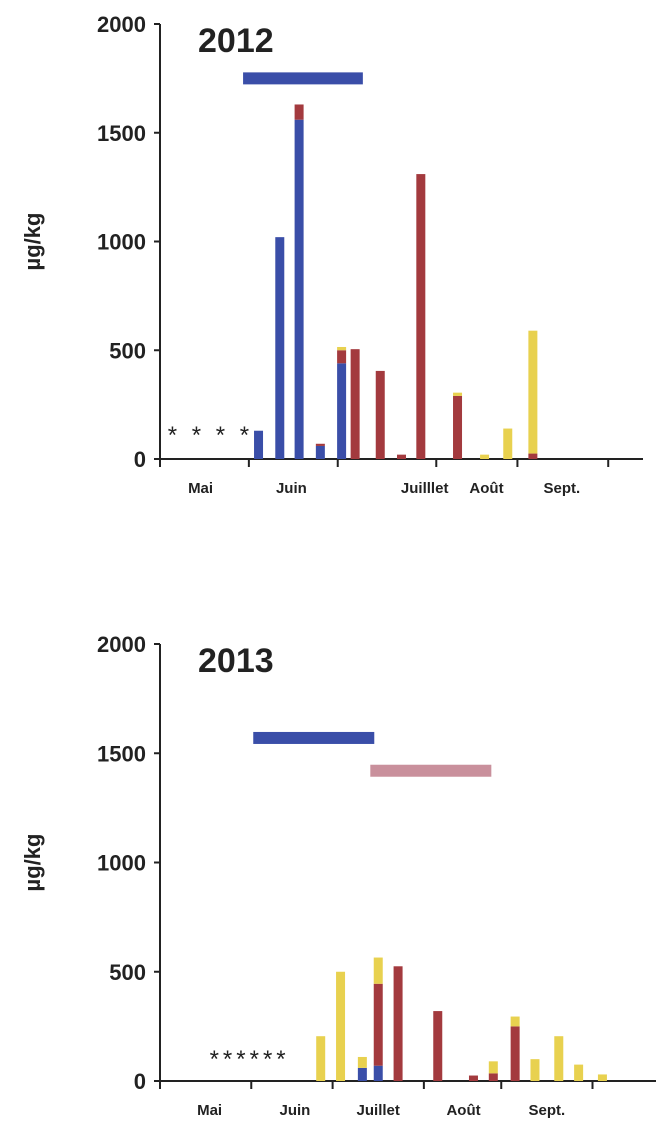  I want to click on x-tick-label: Juillet, so click(378, 1110).